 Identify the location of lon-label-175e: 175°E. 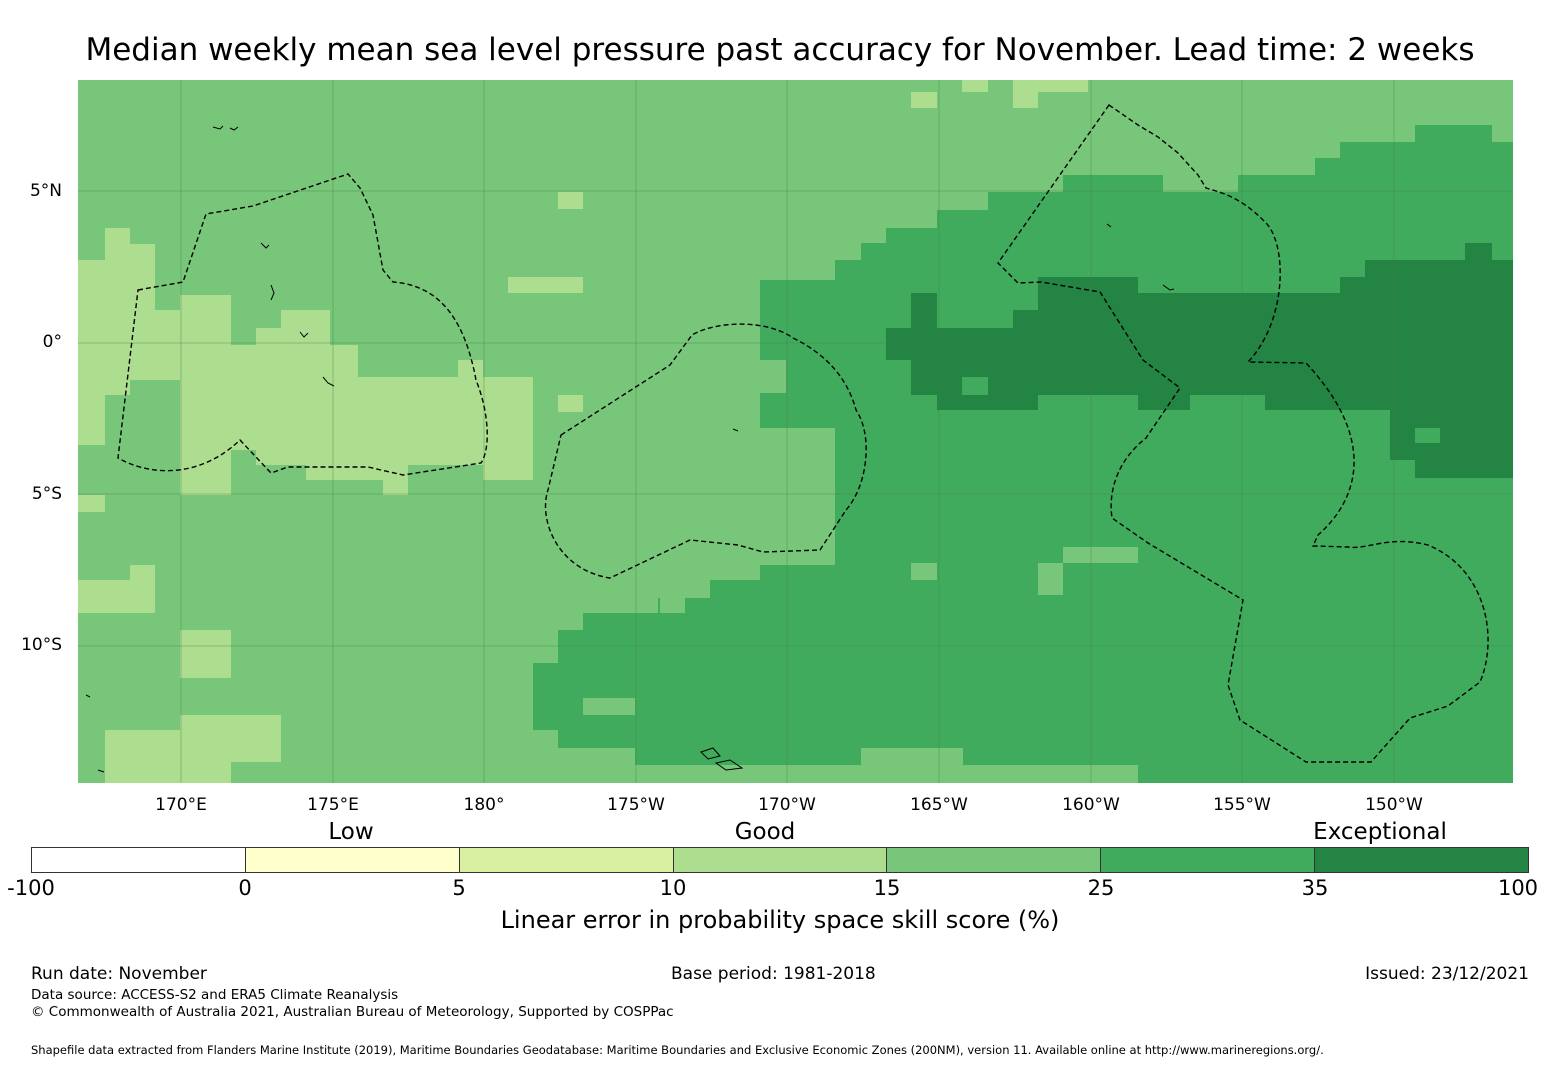
(333, 805).